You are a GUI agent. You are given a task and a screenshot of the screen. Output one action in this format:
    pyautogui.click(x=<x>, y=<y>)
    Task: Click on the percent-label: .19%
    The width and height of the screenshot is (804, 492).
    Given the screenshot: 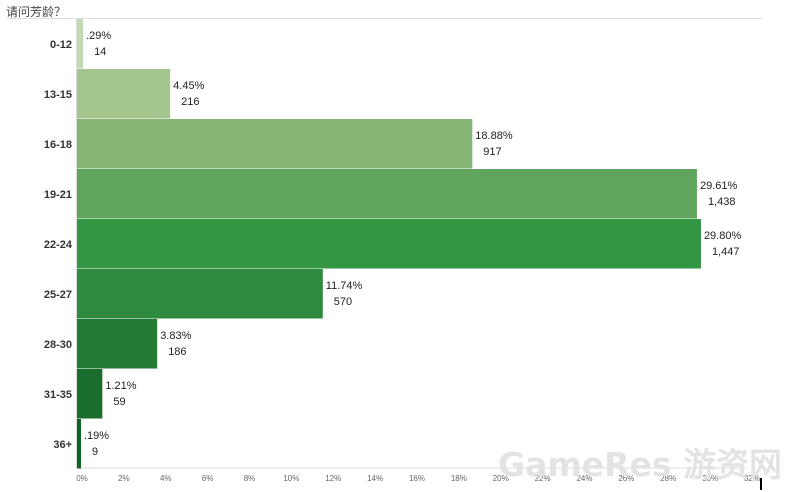 What is the action you would take?
    pyautogui.click(x=96, y=436)
    